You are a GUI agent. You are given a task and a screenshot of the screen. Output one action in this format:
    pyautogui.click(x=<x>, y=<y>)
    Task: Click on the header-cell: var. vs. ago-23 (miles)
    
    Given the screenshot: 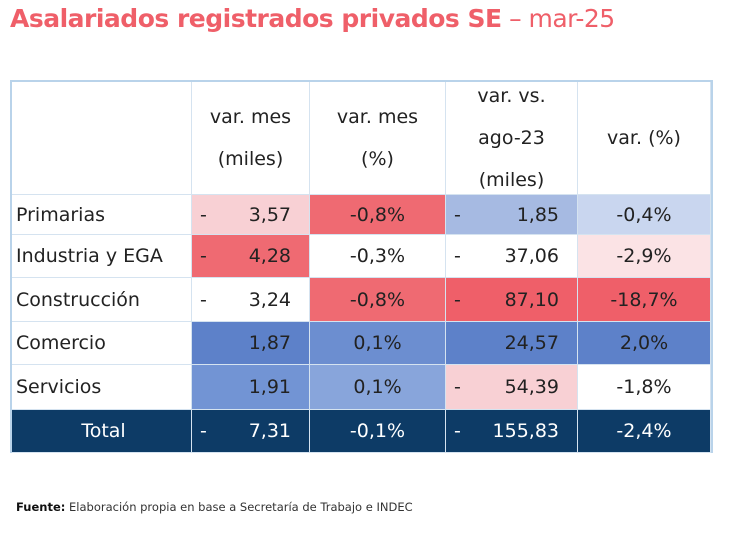 What is the action you would take?
    pyautogui.click(x=512, y=138)
    